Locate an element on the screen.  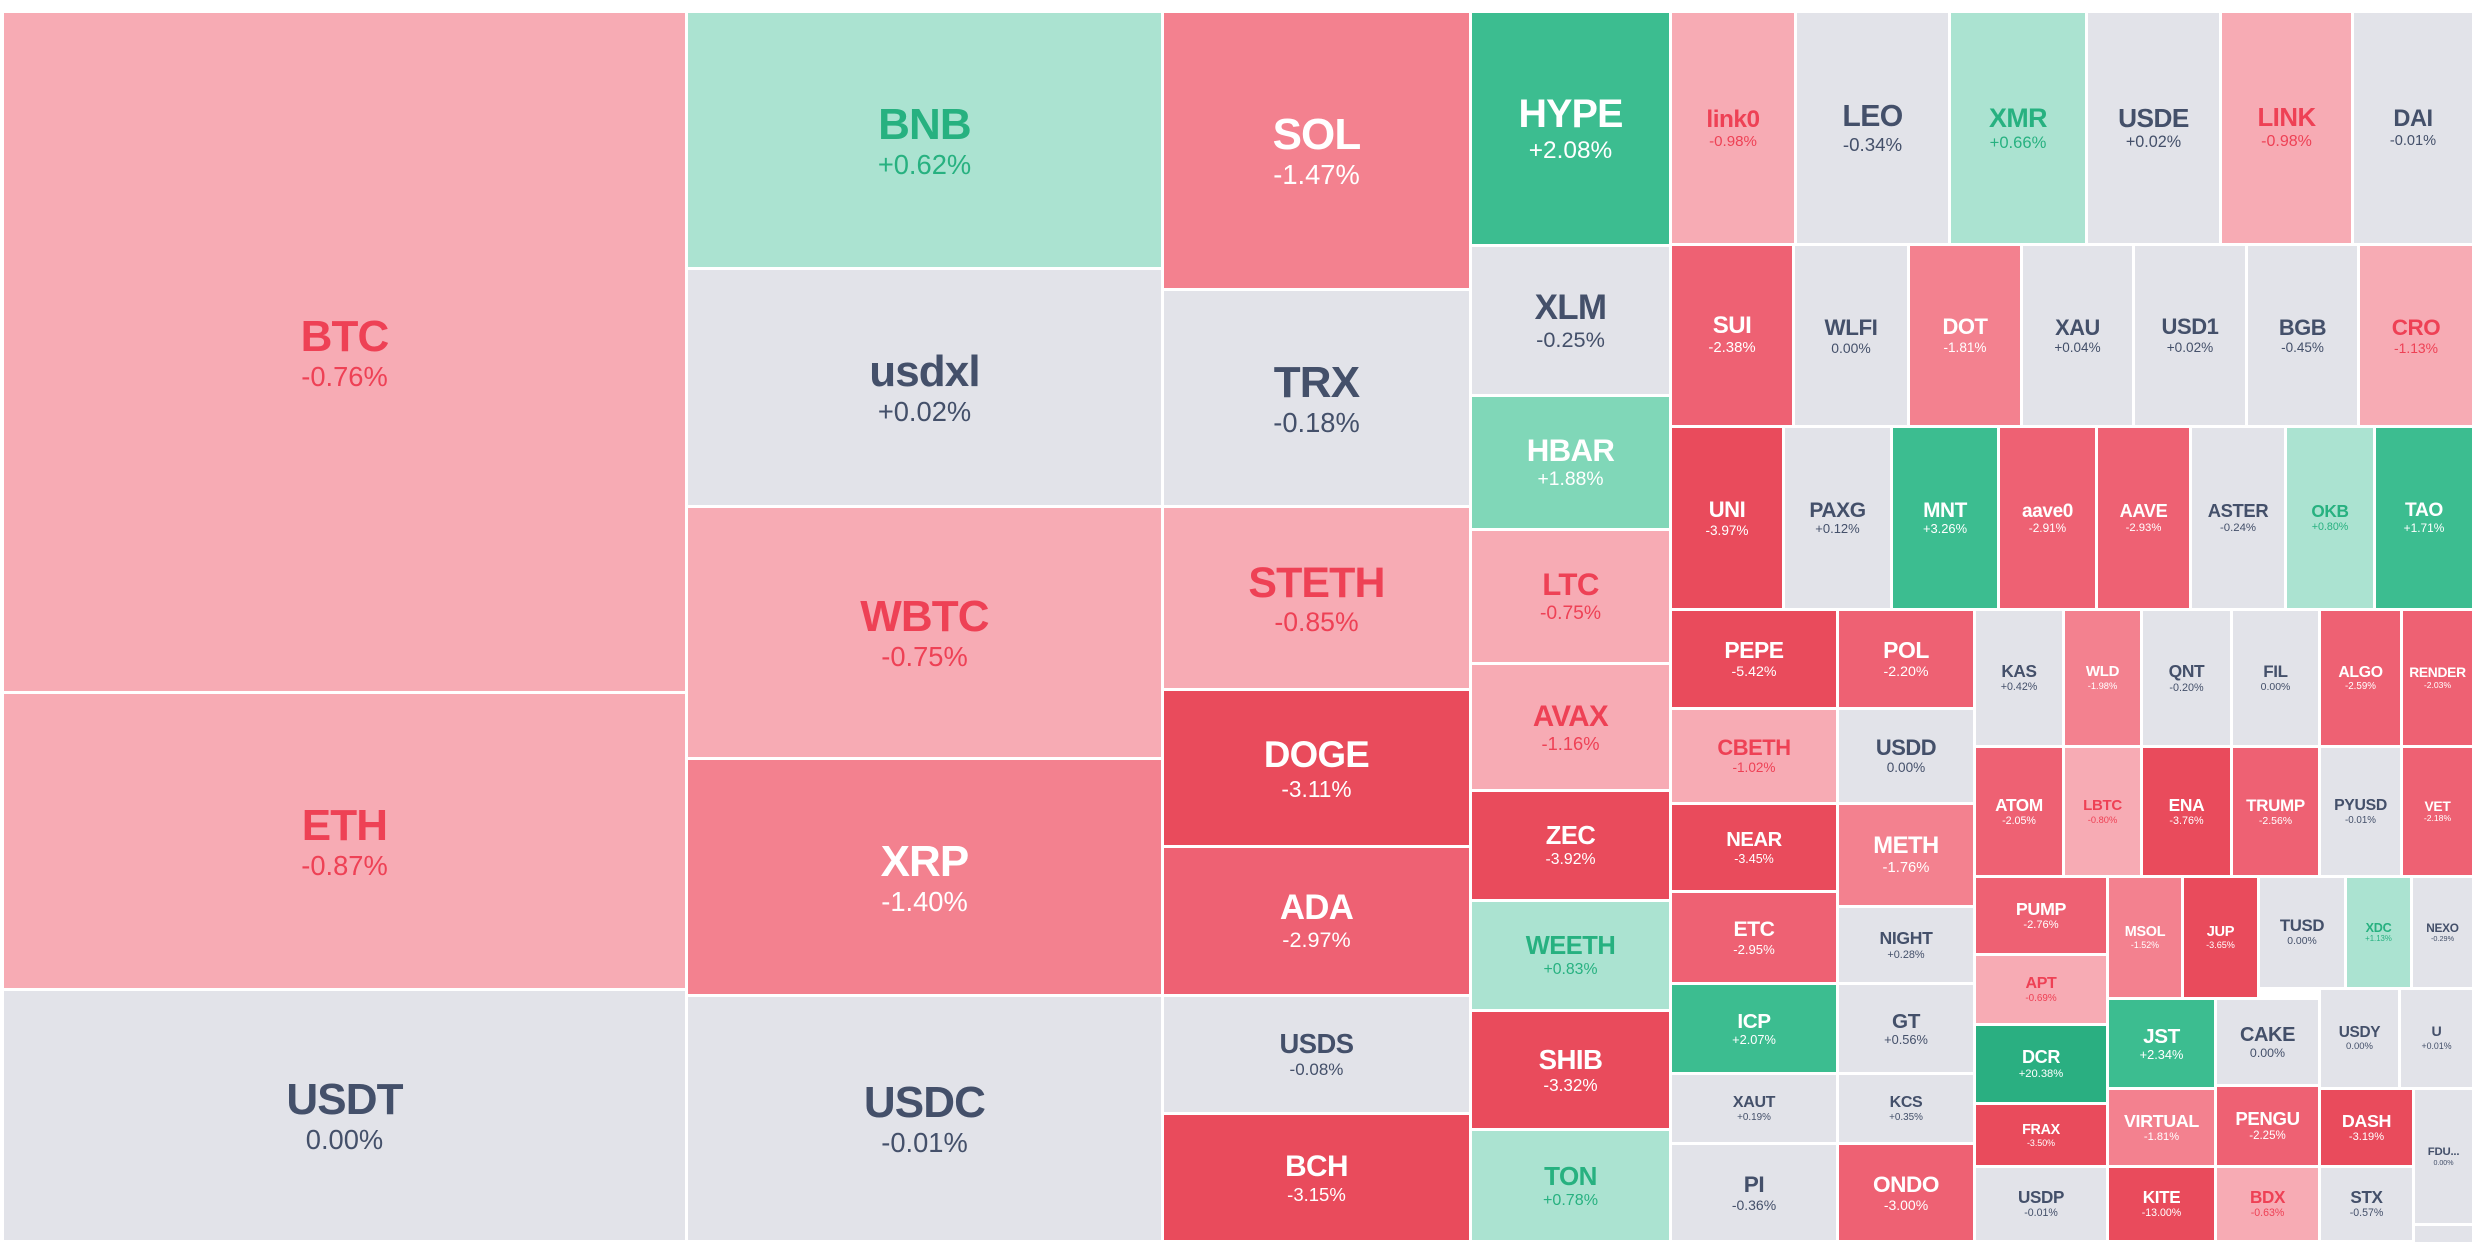
tile-ada: ADA -2.97% is located at coordinates (1316, 920).